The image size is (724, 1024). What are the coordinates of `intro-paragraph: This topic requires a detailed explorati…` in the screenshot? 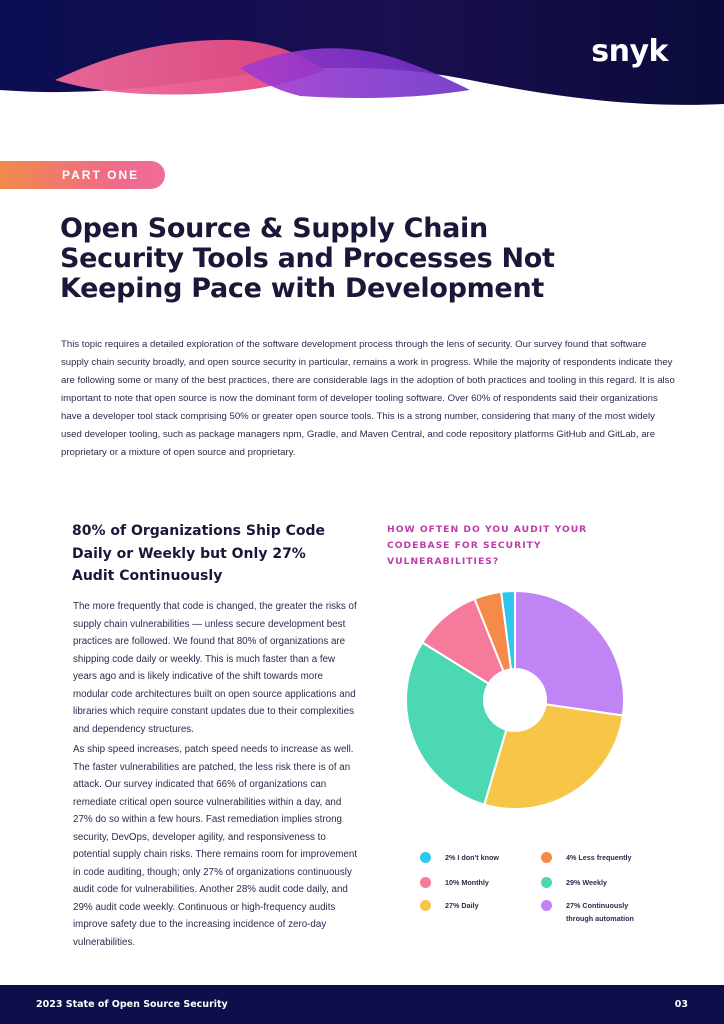 It's located at (368, 398).